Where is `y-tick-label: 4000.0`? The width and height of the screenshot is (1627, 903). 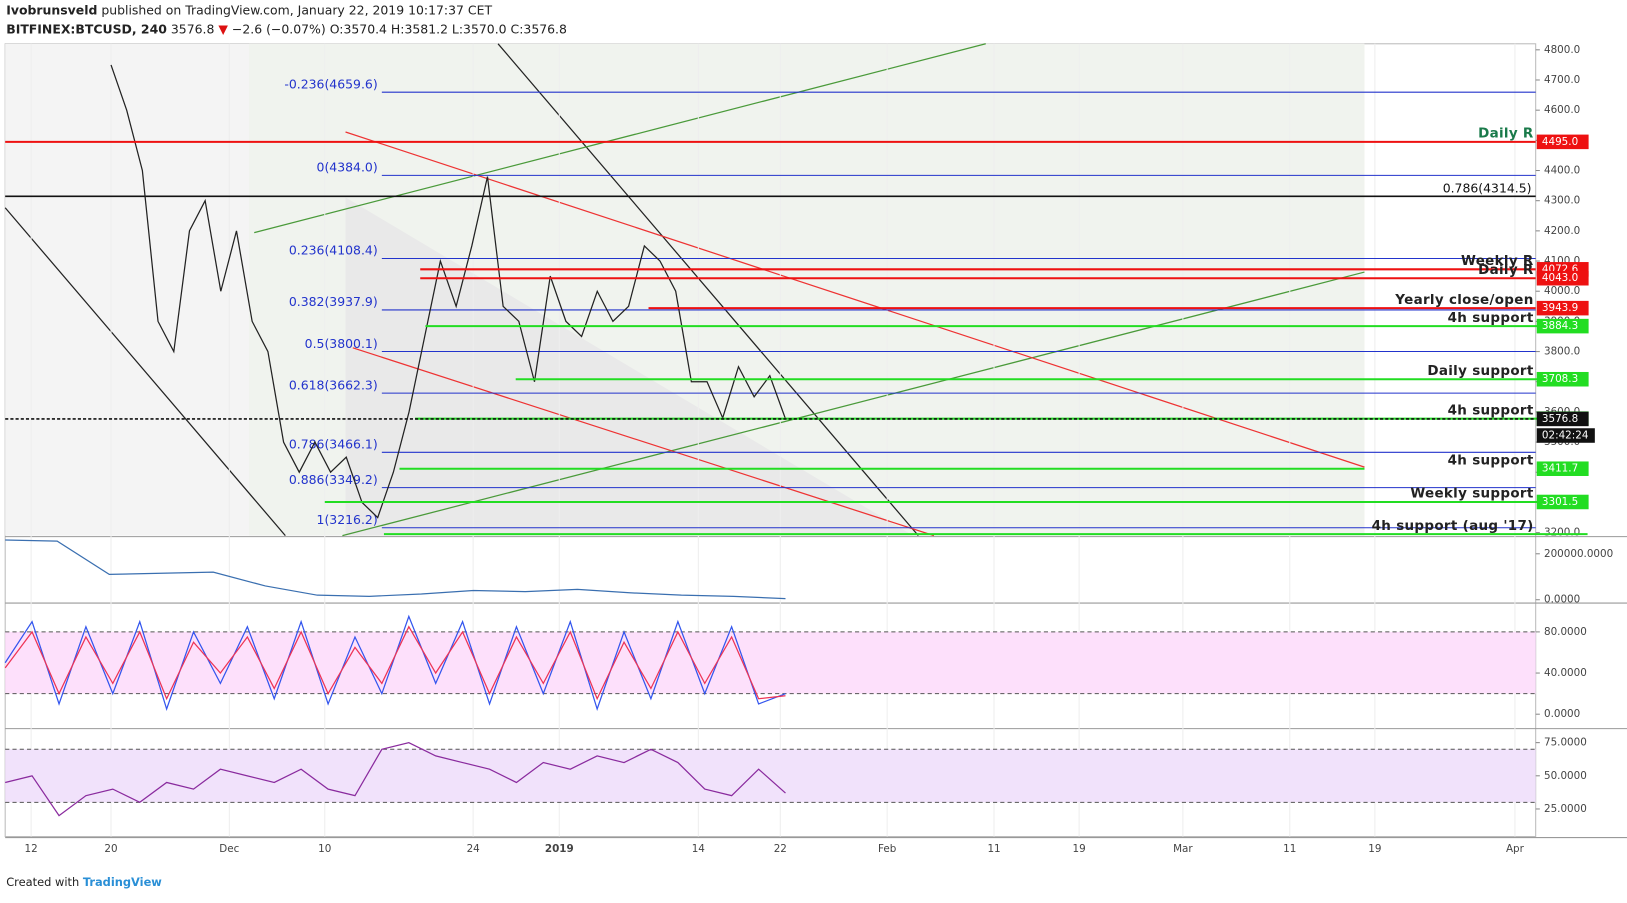
y-tick-label: 4000.0 is located at coordinates (1562, 291).